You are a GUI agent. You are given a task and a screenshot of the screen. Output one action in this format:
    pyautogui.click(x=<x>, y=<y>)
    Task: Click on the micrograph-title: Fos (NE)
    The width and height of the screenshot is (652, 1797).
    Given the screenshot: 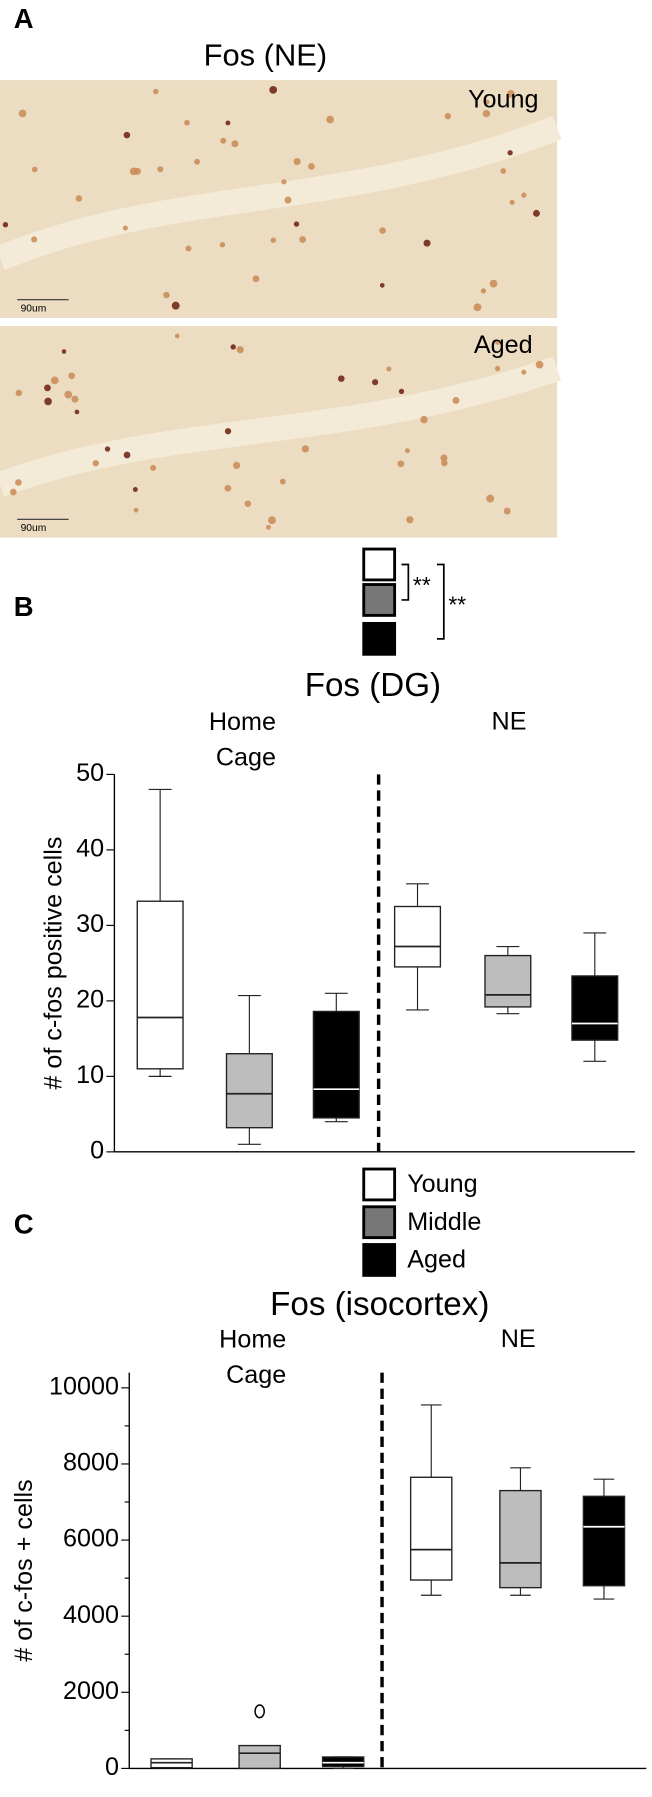 What is the action you would take?
    pyautogui.click(x=266, y=54)
    